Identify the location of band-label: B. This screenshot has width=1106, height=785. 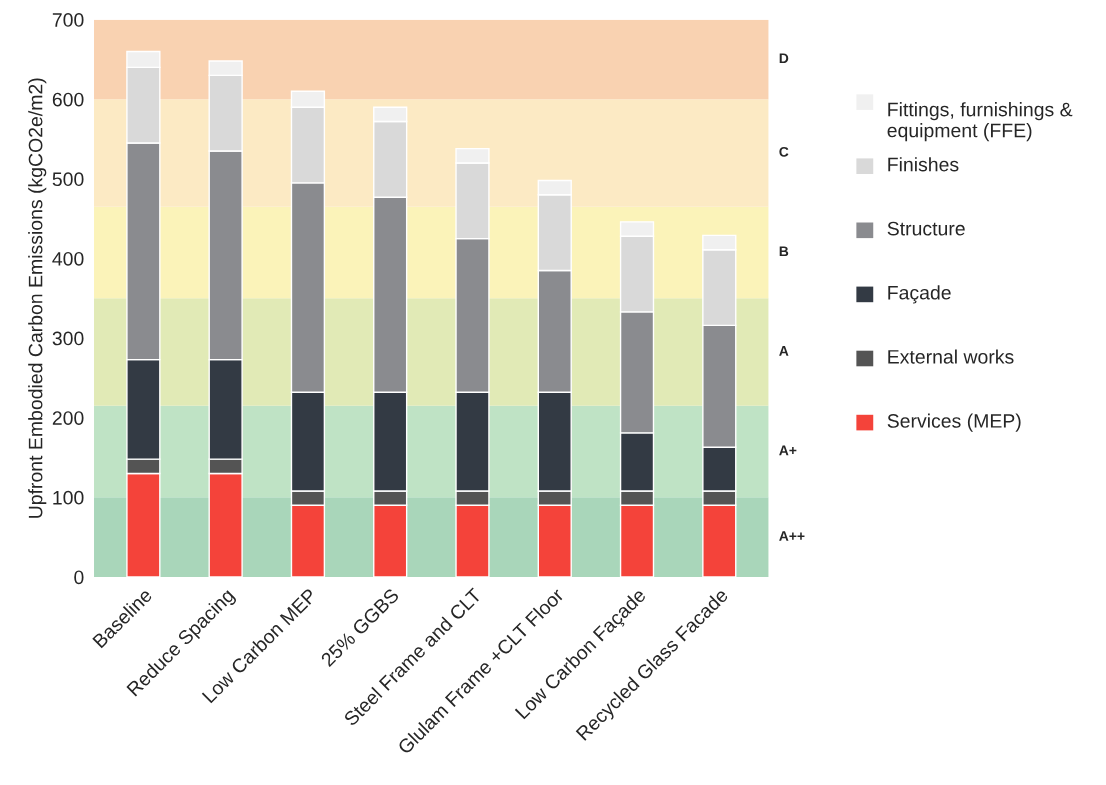
(784, 251).